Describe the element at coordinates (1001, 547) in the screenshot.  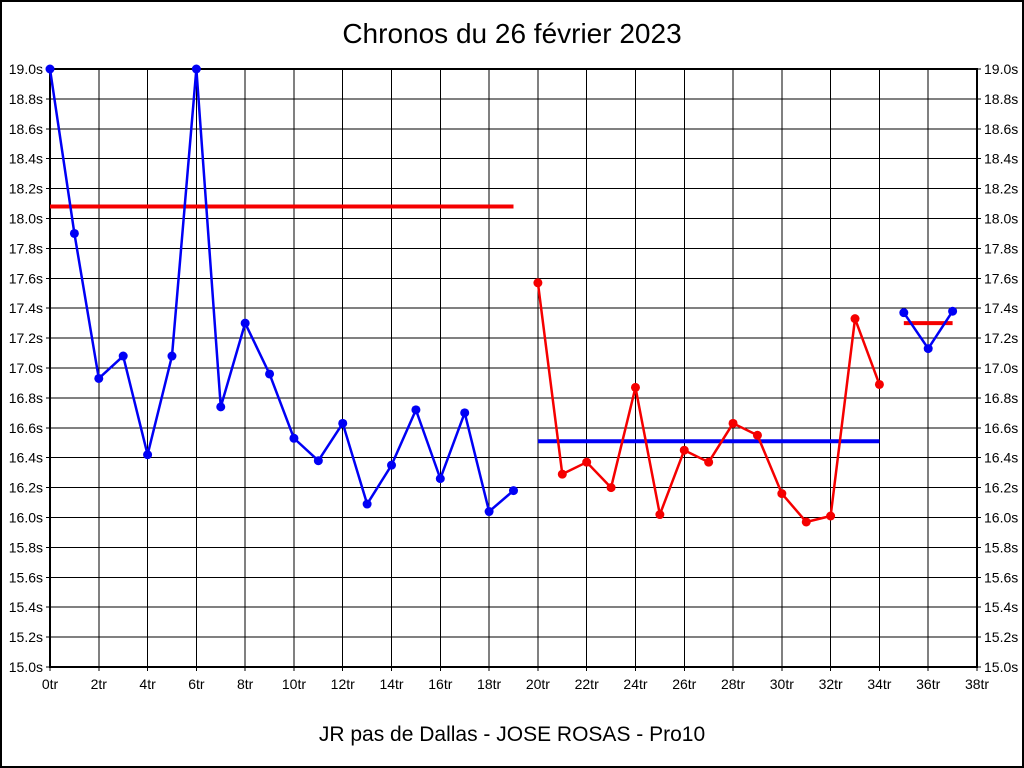
I see `y-axis-label-right: 15.8s` at that location.